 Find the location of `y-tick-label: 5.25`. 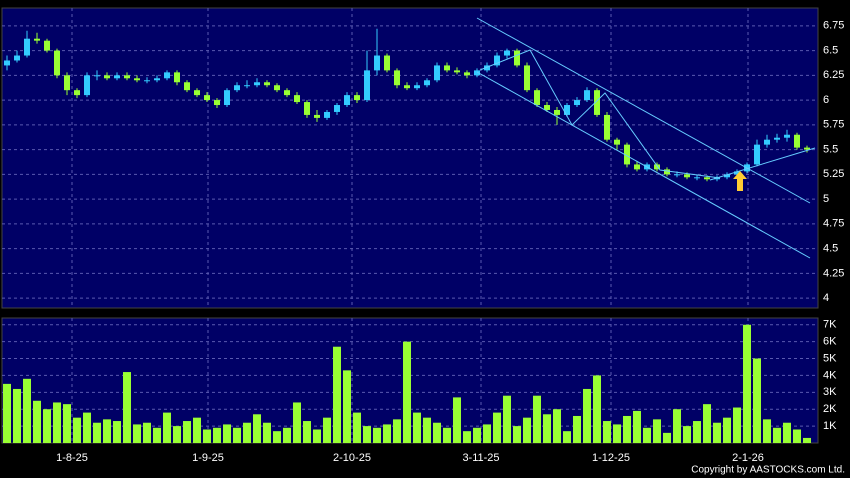

y-tick-label: 5.25 is located at coordinates (833, 174).